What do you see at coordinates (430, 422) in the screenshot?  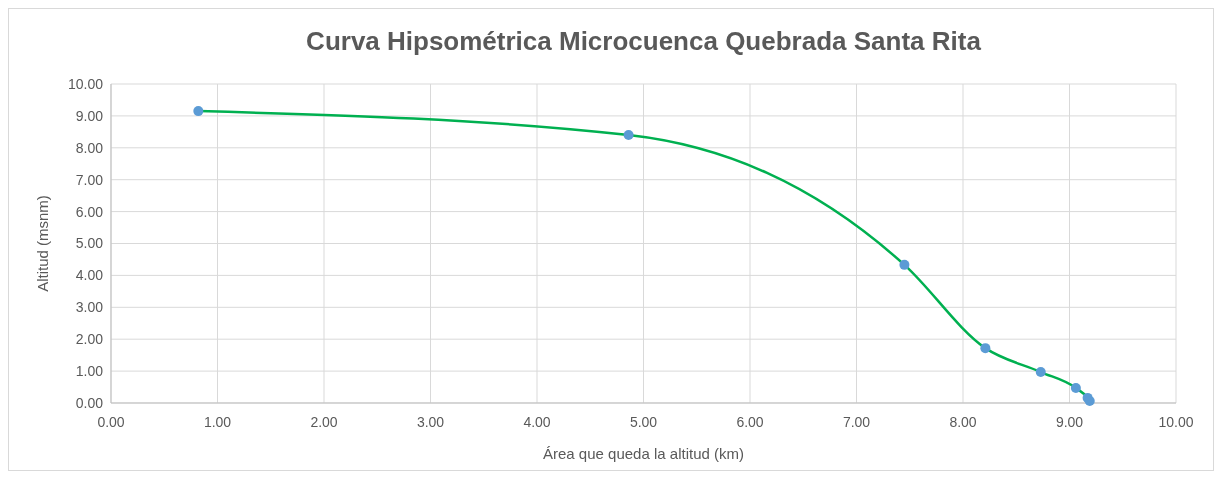 I see `x-tick-label: 3.00` at bounding box center [430, 422].